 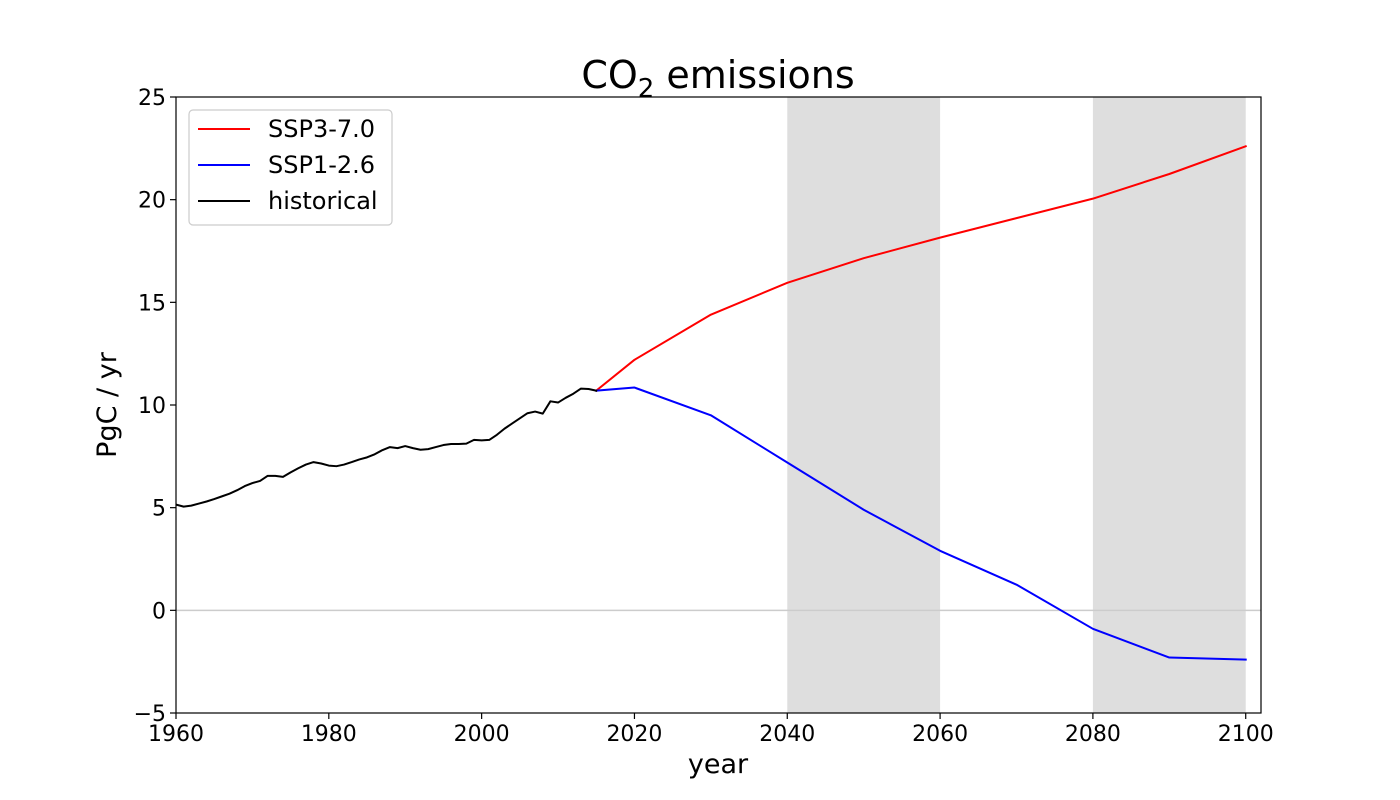 I want to click on x-tick-label: 2020, so click(x=634, y=734).